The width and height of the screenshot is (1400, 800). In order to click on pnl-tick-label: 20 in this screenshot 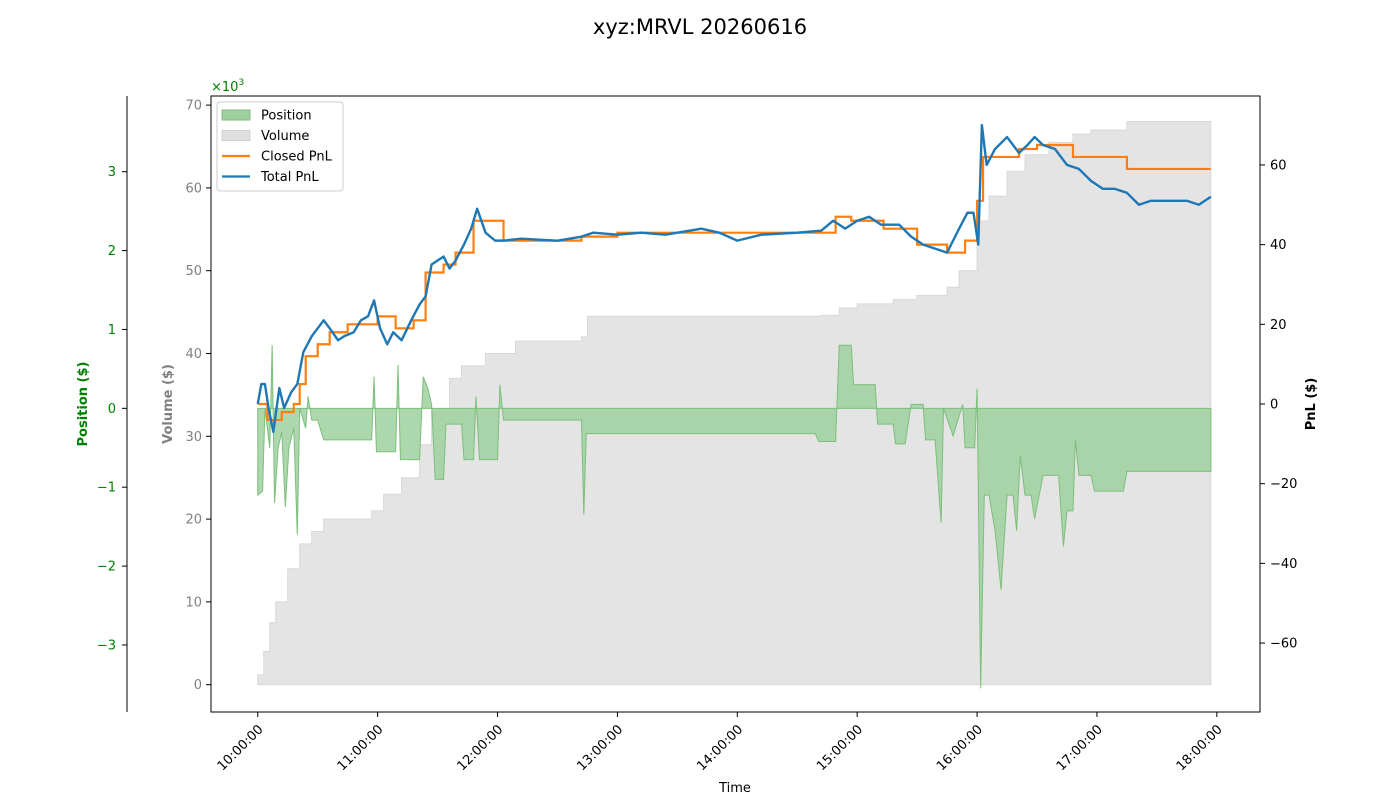, I will do `click(1278, 325)`.